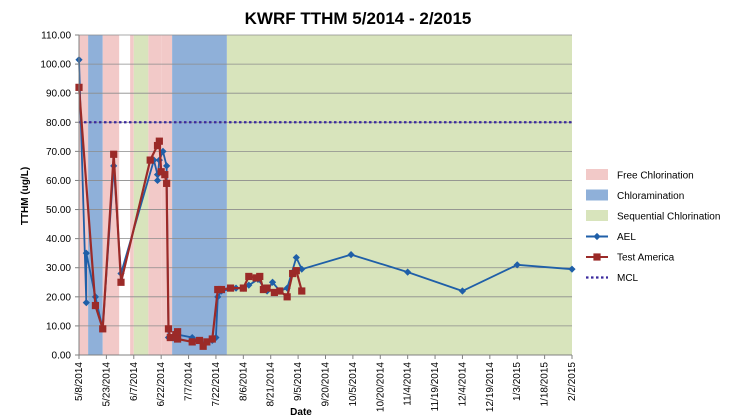 The height and width of the screenshot is (419, 735). Describe the element at coordinates (25, 196) in the screenshot. I see `y-axis-title: TTHM (ug/L)` at that location.